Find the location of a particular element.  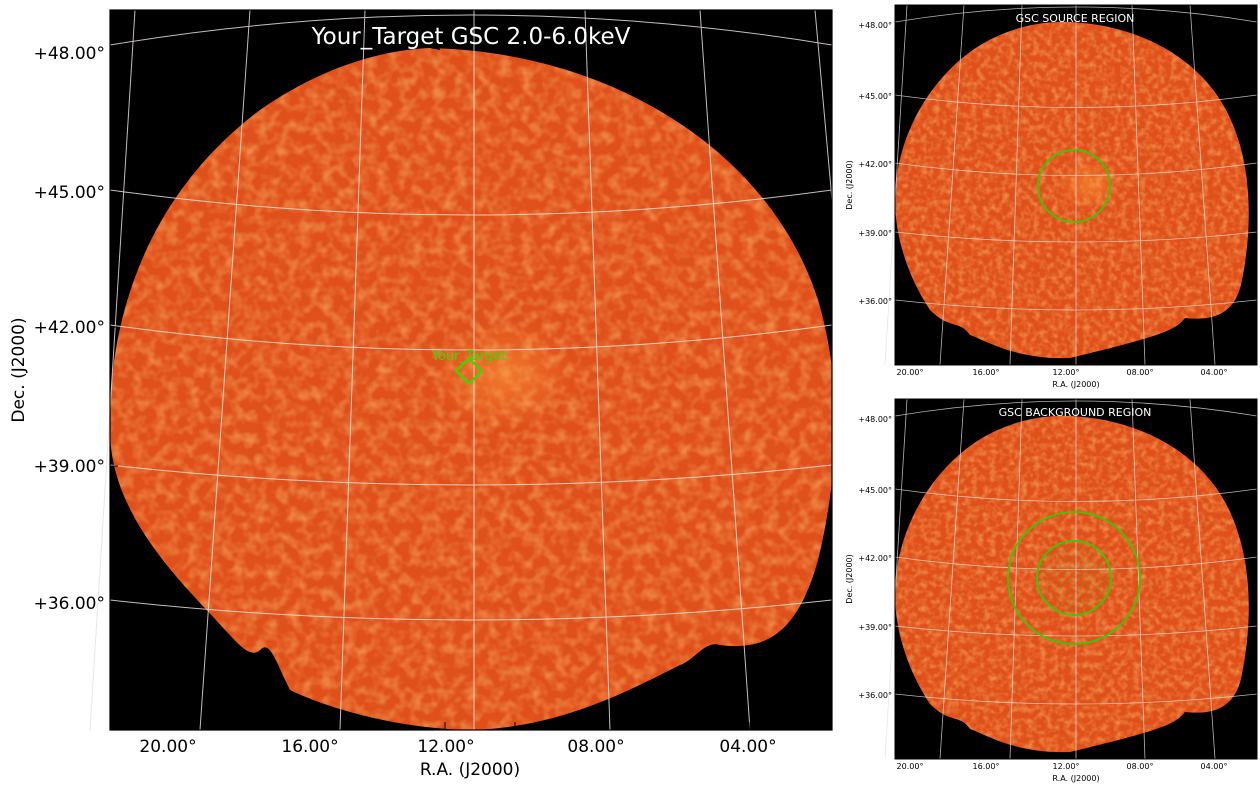

source-ytick: +36.00° is located at coordinates (875, 301).